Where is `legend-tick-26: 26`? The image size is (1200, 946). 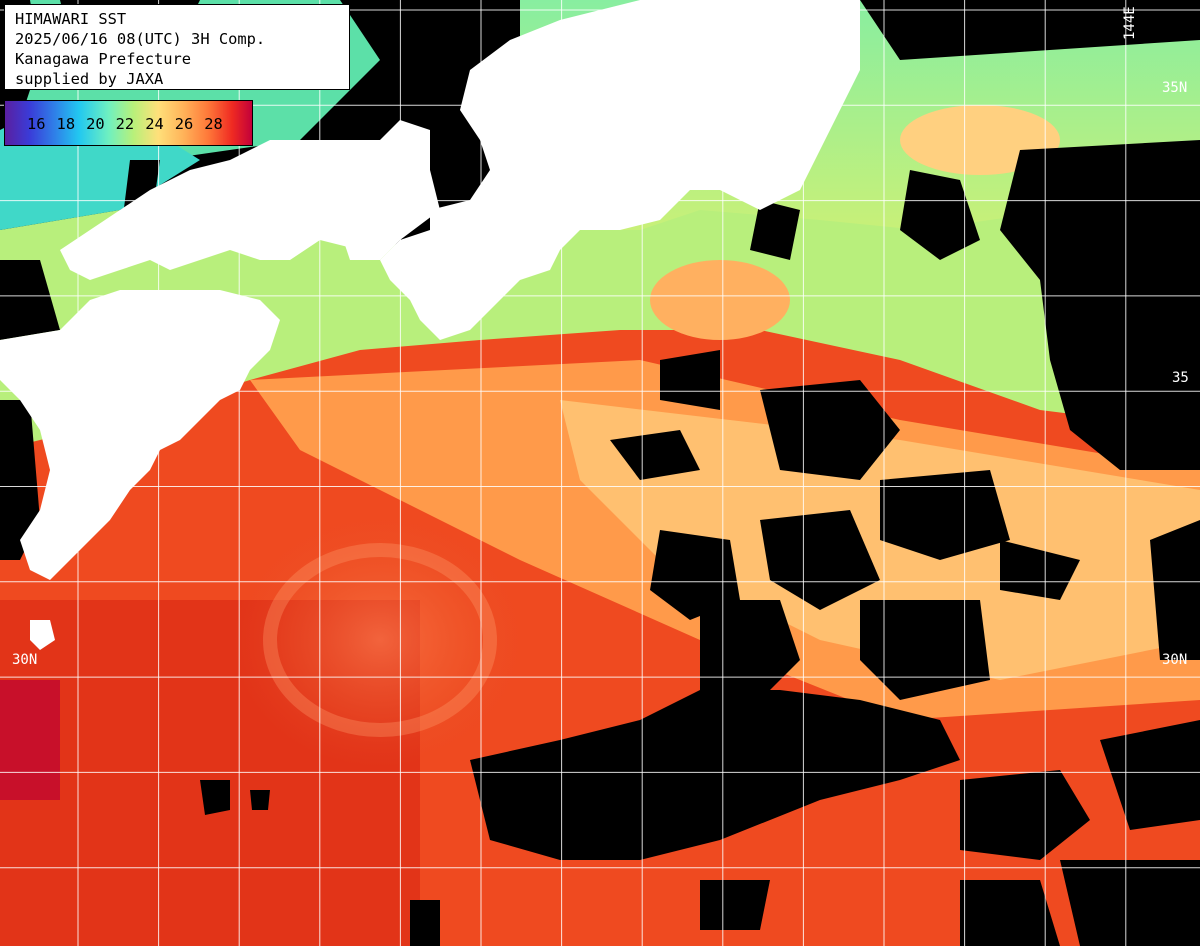
legend-tick-26: 26 is located at coordinates (184, 124).